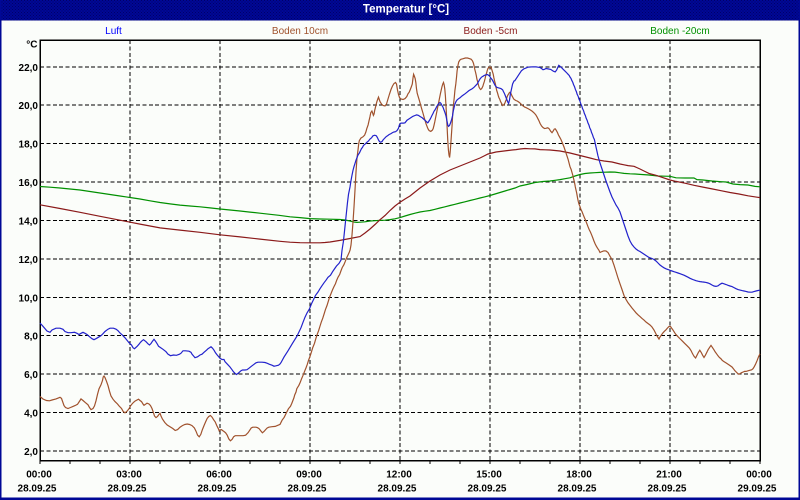 This screenshot has height=500, width=800. What do you see at coordinates (29, 298) in the screenshot?
I see `svg-text: 10,0` at bounding box center [29, 298].